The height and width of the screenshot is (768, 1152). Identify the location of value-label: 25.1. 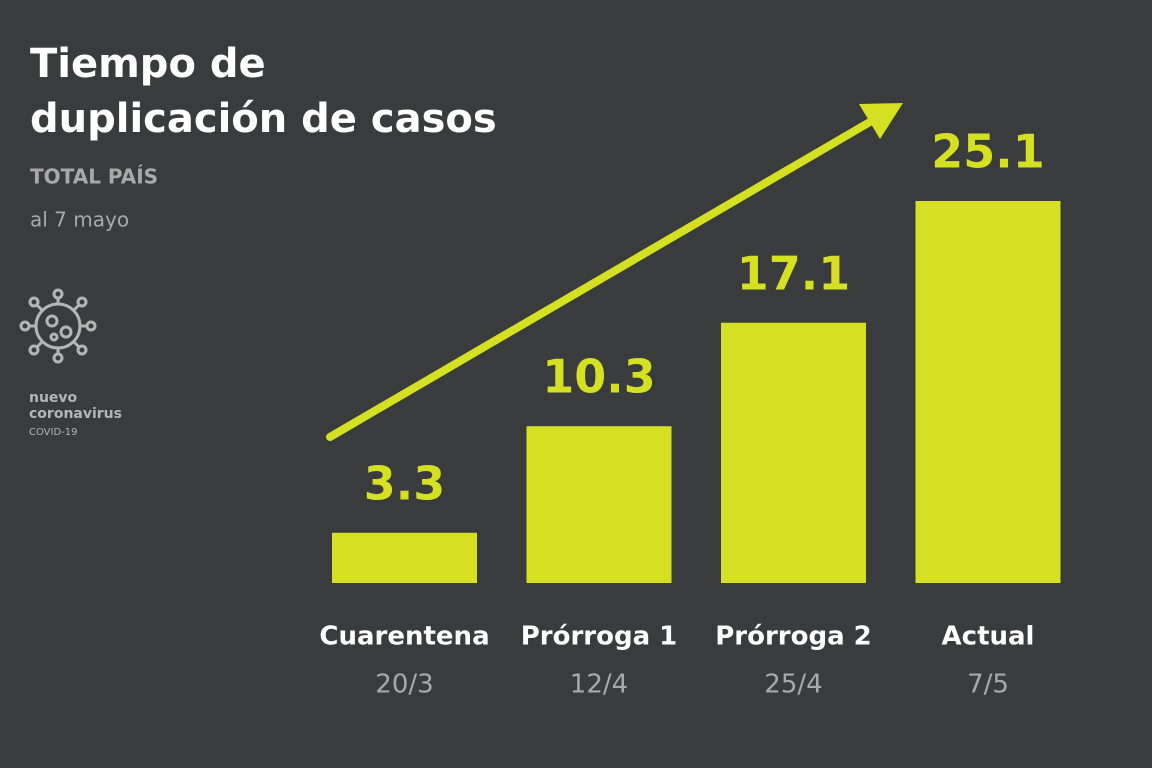
(988, 152).